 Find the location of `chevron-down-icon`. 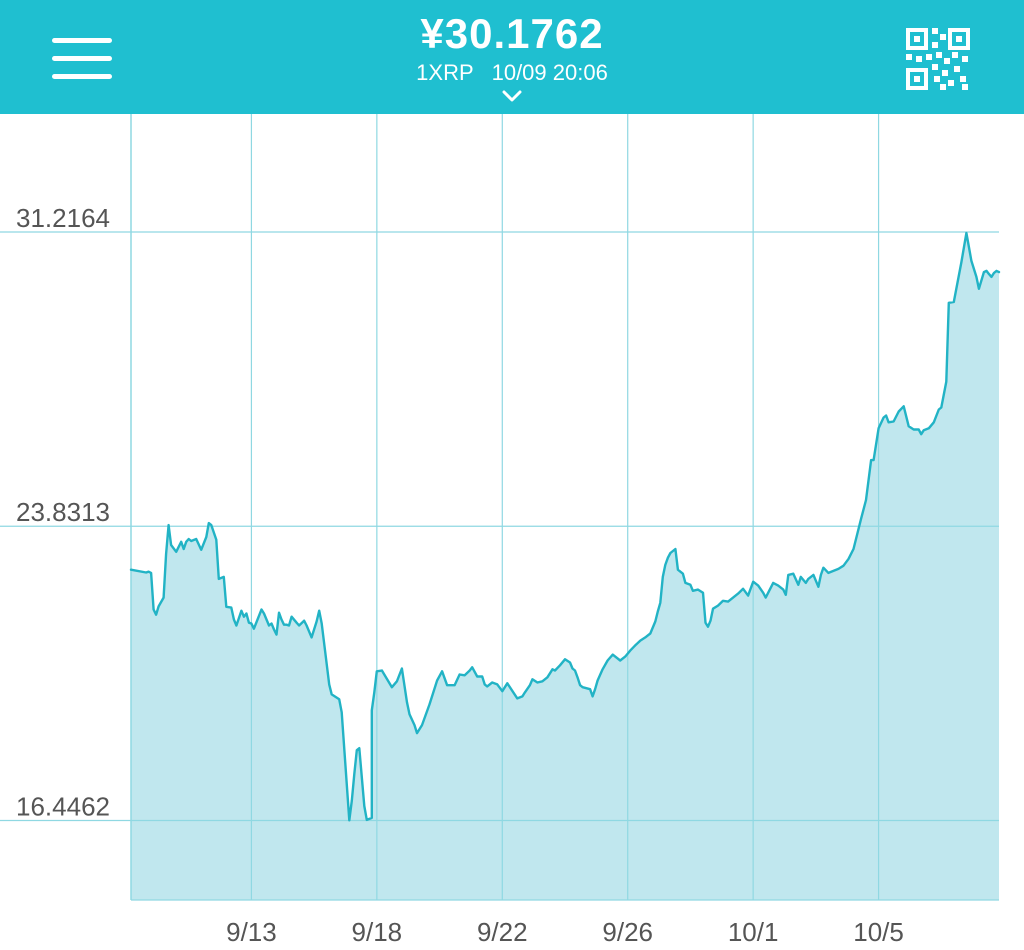

chevron-down-icon is located at coordinates (512, 96).